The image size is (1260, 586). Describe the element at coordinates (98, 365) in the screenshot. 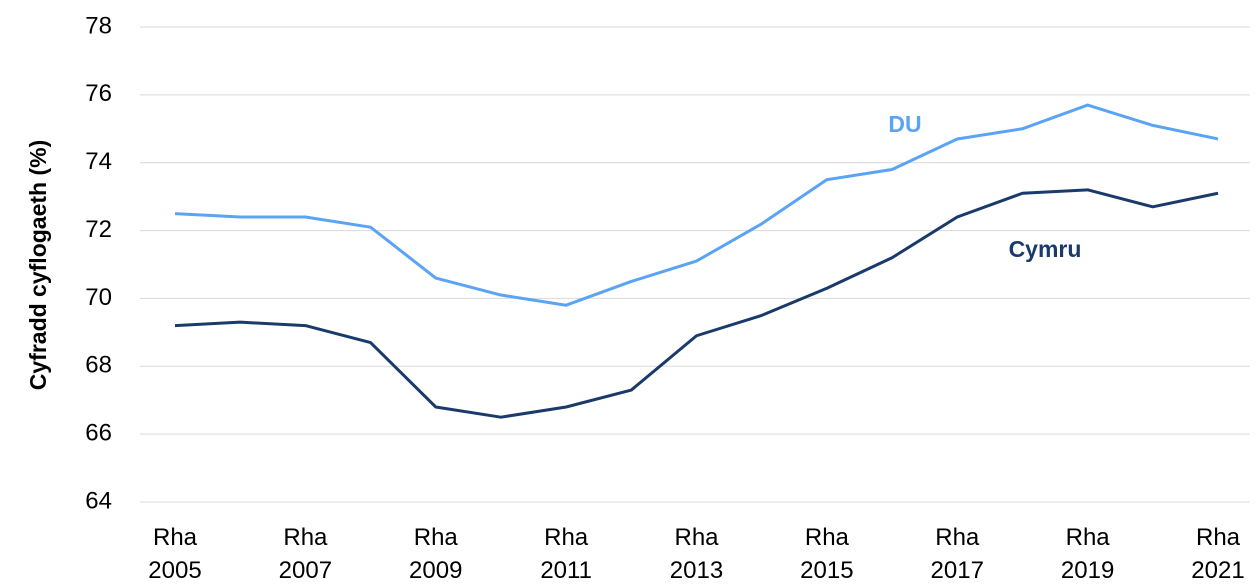

I see `y-tick-label: 68` at that location.